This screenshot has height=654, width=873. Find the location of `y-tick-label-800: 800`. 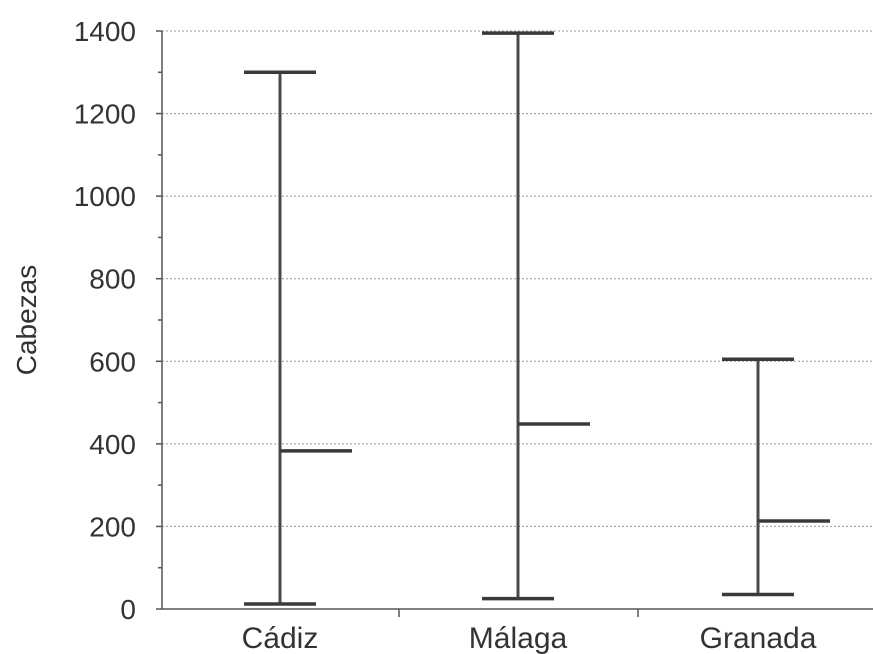

y-tick-label-800: 800 is located at coordinates (112, 279).